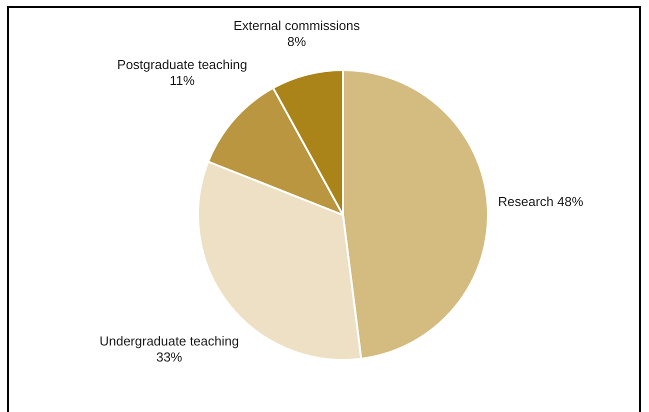 The image size is (649, 412). Describe the element at coordinates (541, 202) in the screenshot. I see `slice-label: Research 48%` at that location.